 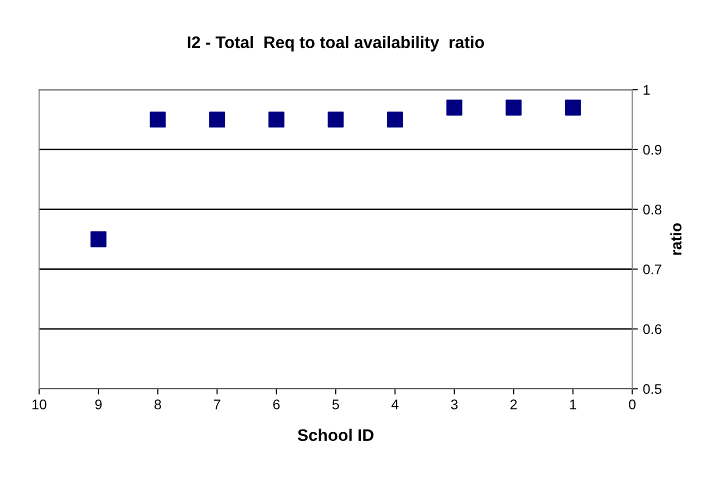 I want to click on x-tick-label: 2, so click(x=513, y=405).